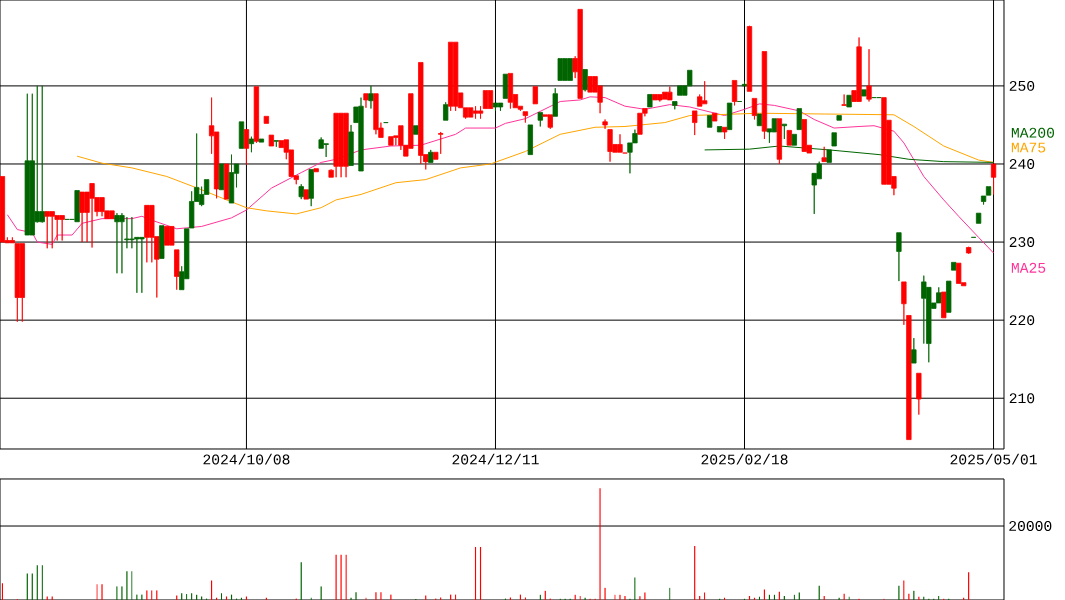  Describe the element at coordinates (1033, 132) in the screenshot. I see `text: MA200` at that location.